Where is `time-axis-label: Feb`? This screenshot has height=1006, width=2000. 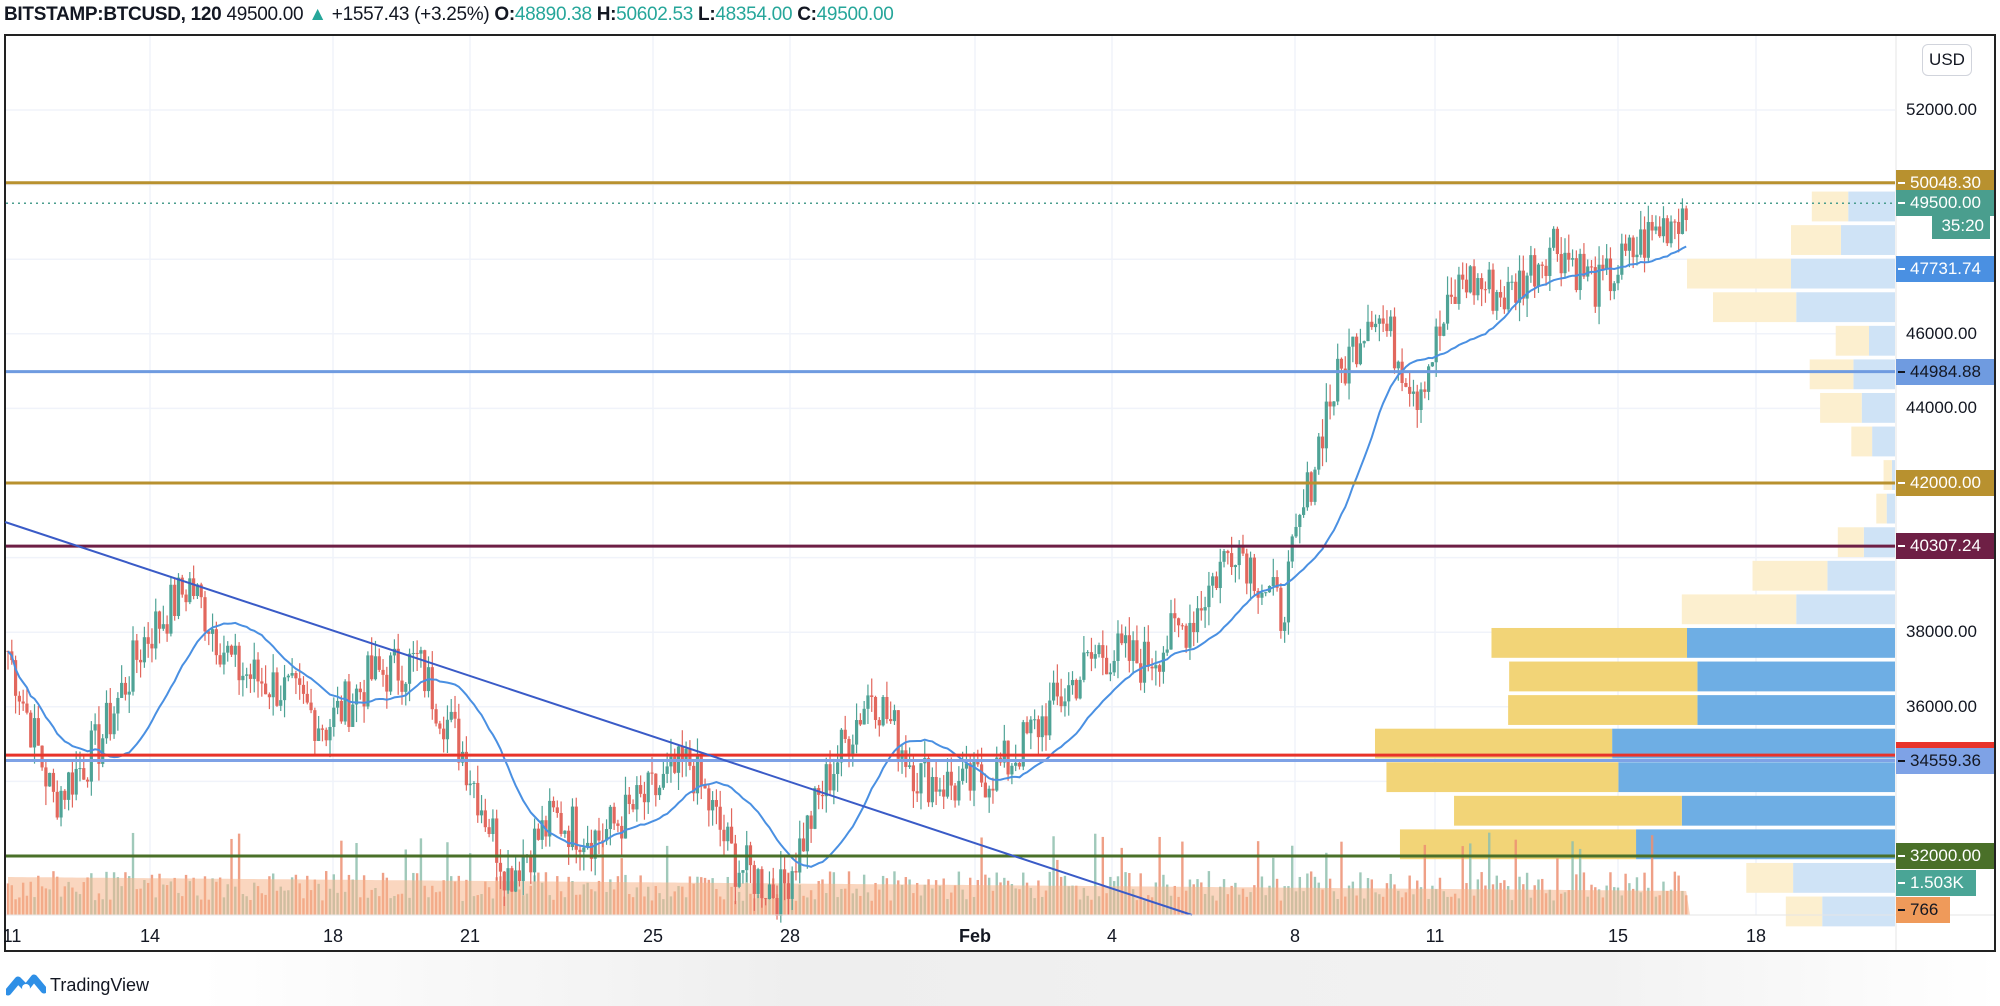 time-axis-label: Feb is located at coordinates (975, 936).